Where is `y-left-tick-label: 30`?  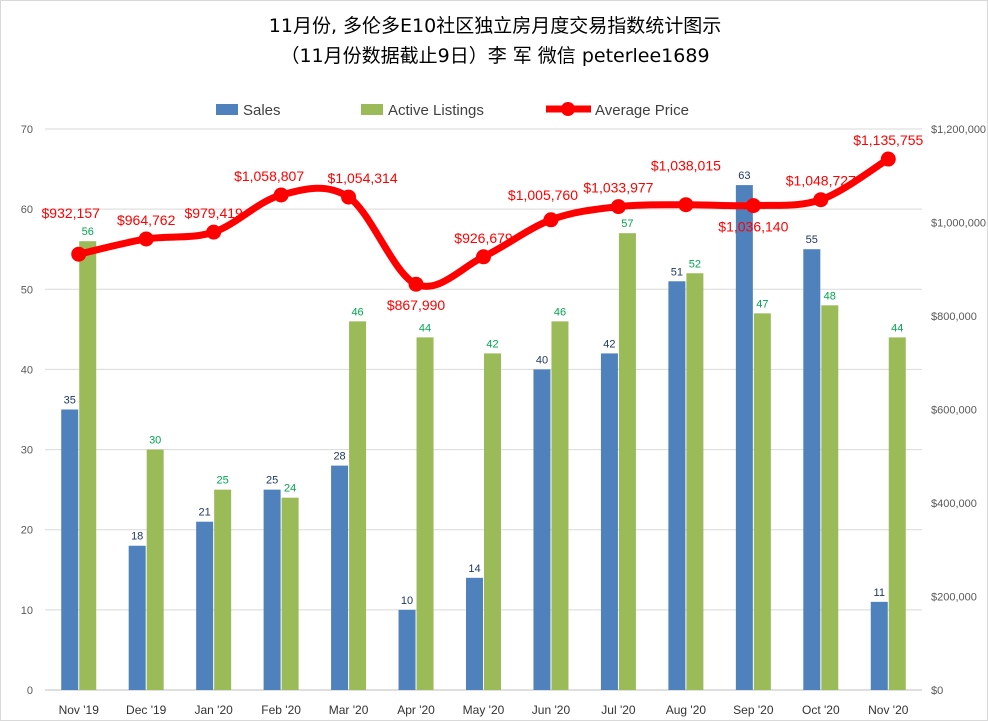 y-left-tick-label: 30 is located at coordinates (27, 451).